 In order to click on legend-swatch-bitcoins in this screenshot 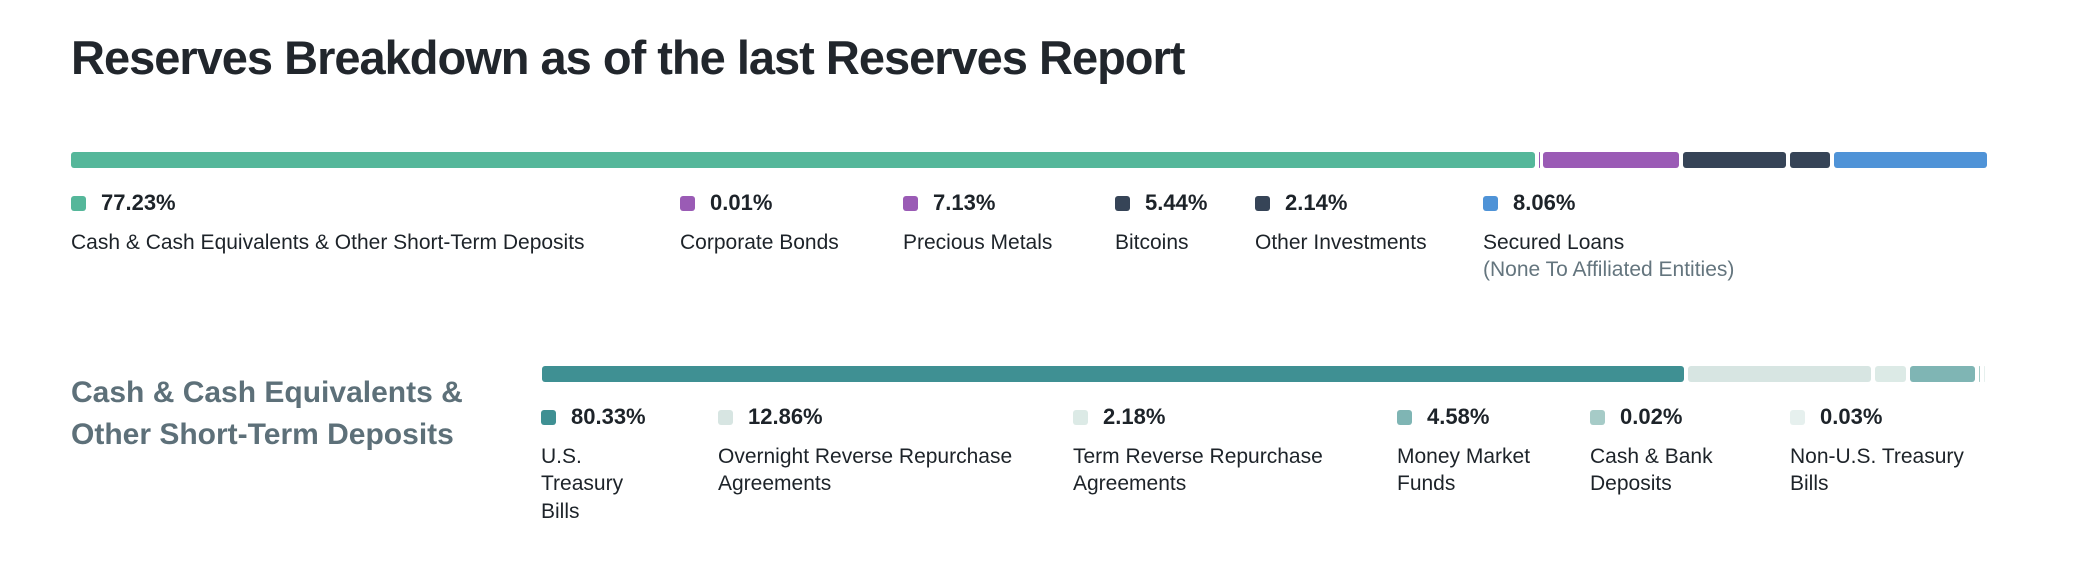, I will do `click(1122, 203)`.